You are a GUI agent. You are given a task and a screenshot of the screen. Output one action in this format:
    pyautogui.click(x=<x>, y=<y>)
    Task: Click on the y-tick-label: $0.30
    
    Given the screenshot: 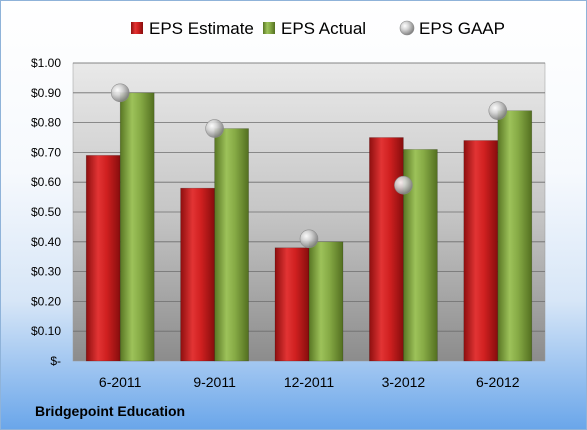 What is the action you would take?
    pyautogui.click(x=46, y=272)
    